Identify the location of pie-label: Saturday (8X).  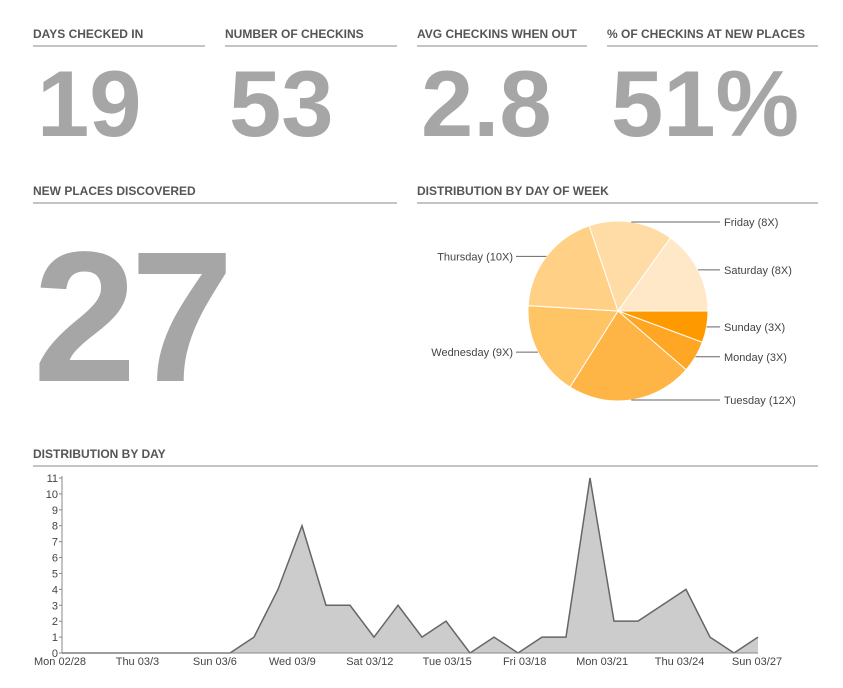
(758, 271).